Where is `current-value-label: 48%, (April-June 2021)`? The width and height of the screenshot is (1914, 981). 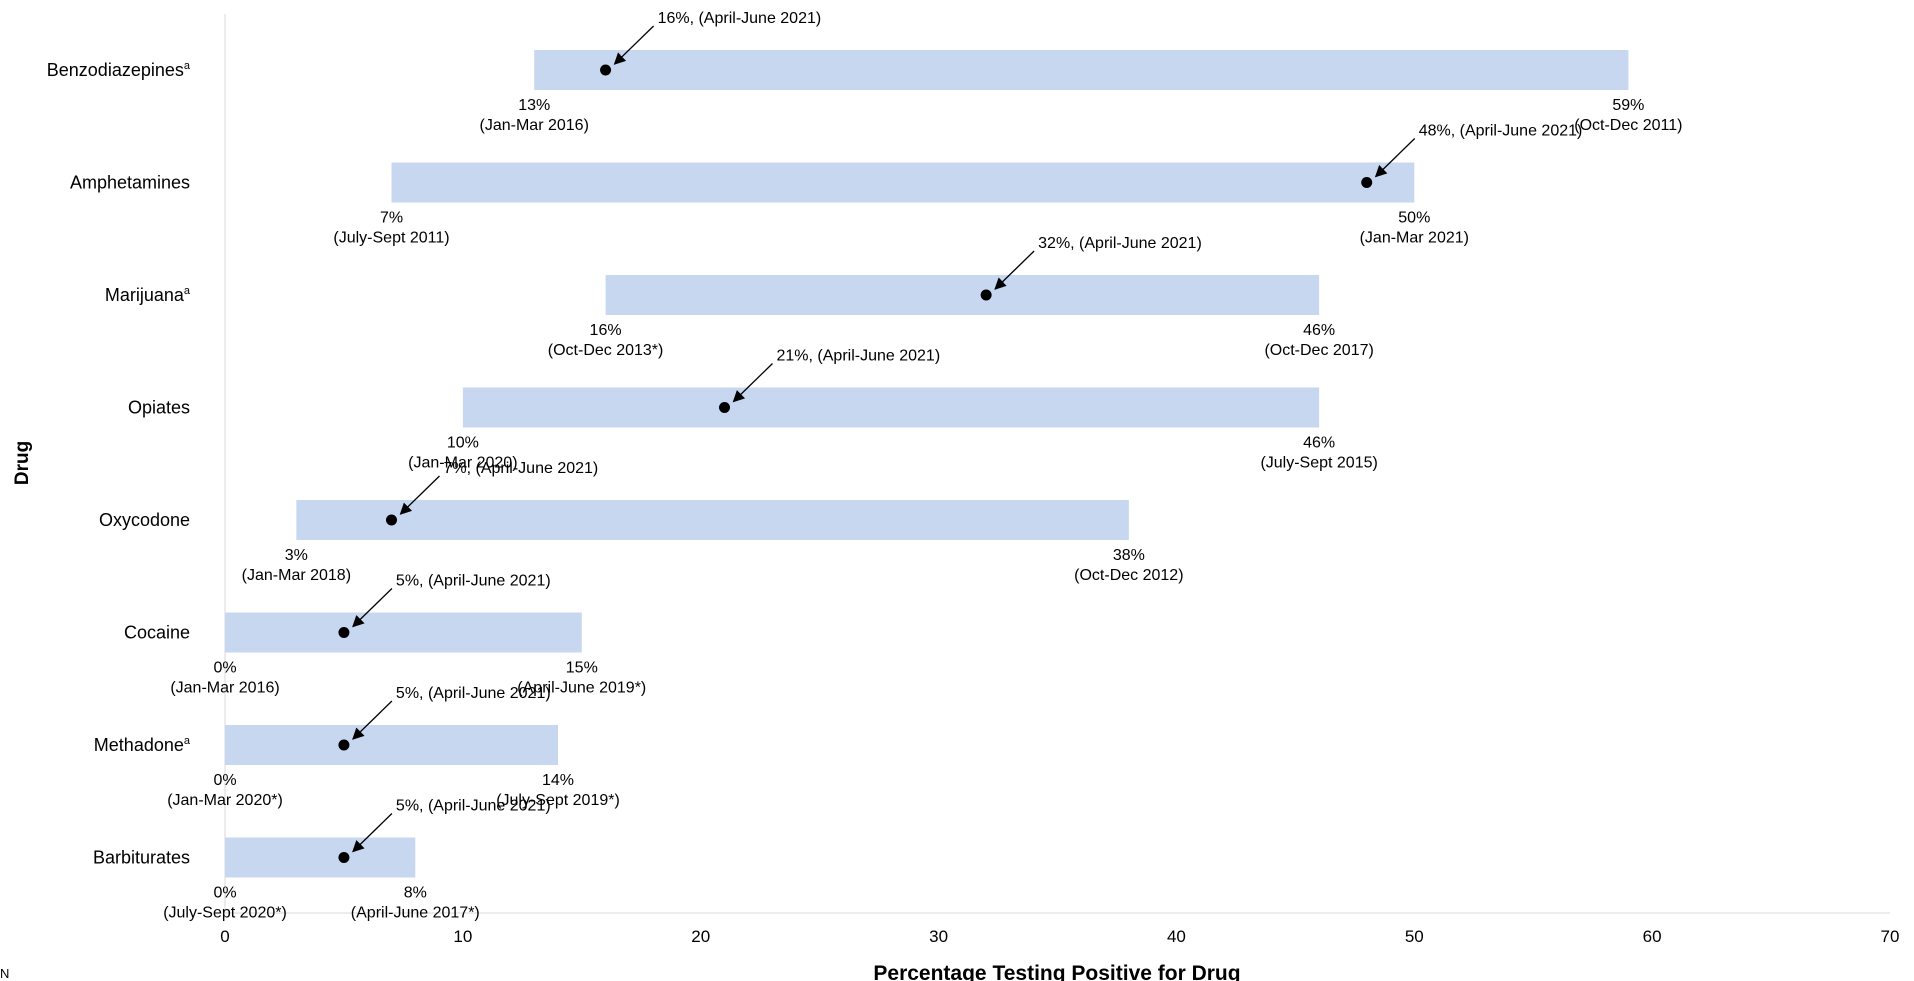 current-value-label: 48%, (April-June 2021) is located at coordinates (1501, 131).